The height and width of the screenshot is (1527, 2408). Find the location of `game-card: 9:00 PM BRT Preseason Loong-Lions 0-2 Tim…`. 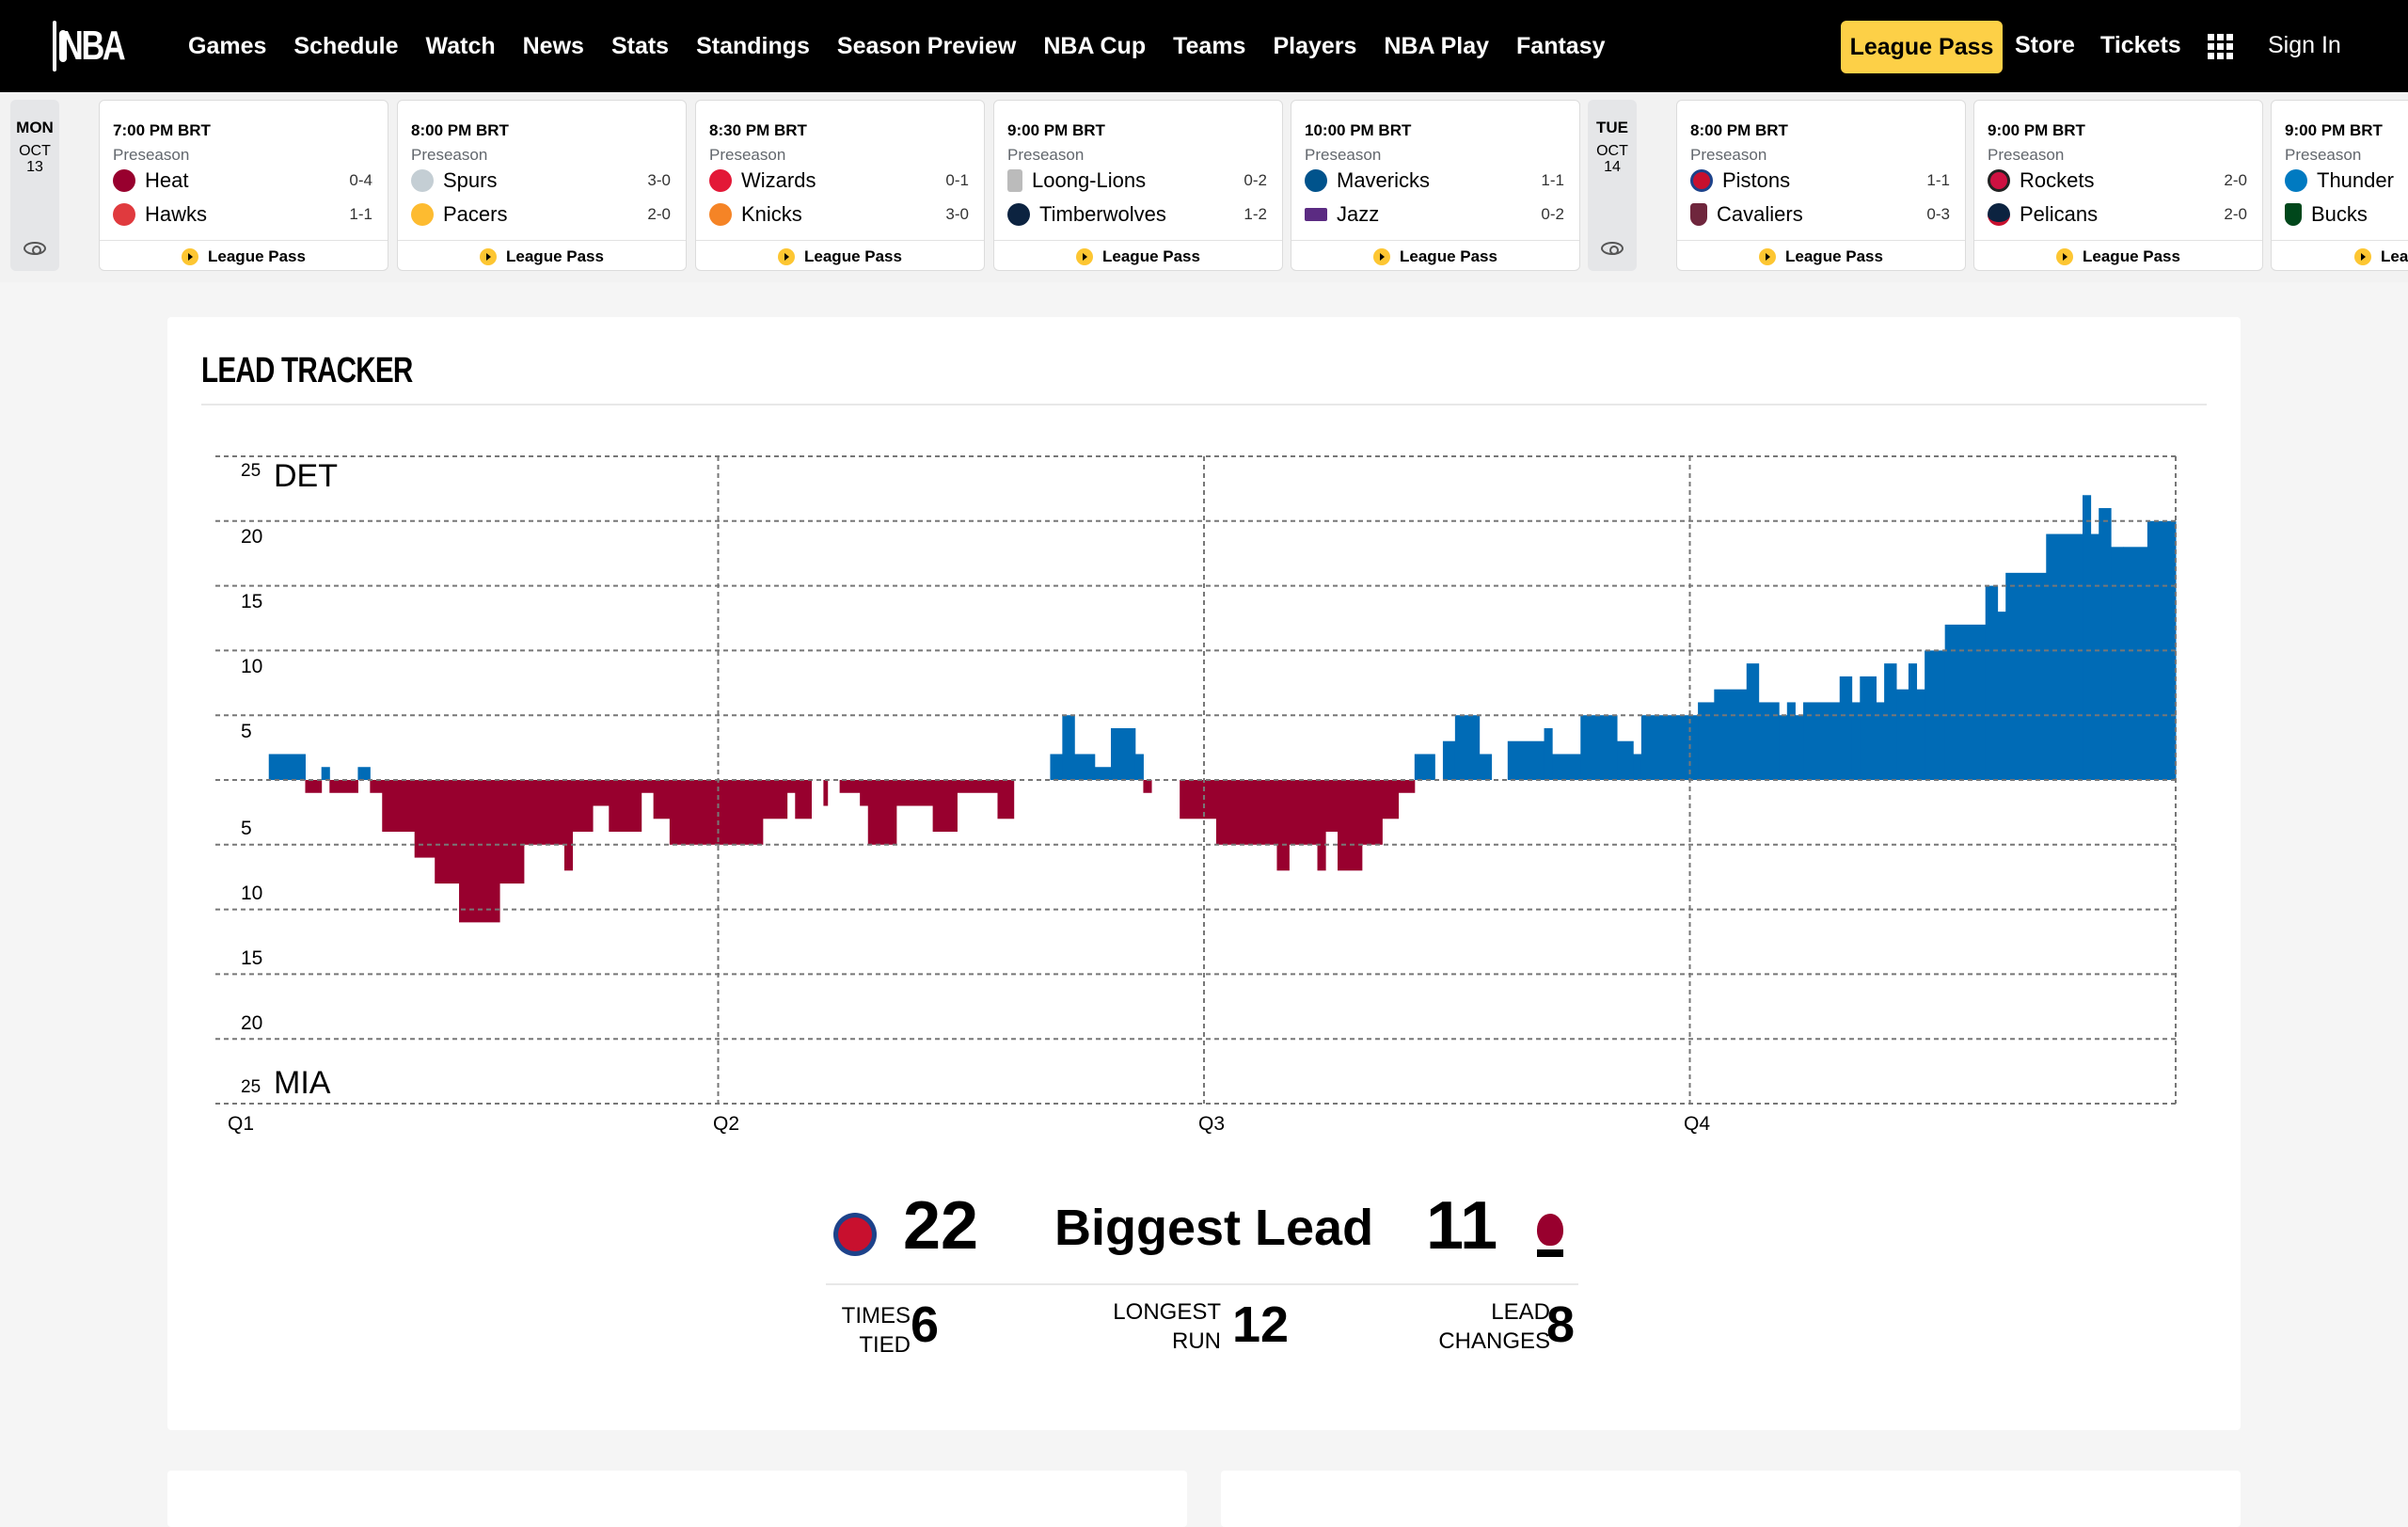

game-card: 9:00 PM BRT Preseason Loong-Lions 0-2 Tim… is located at coordinates (1138, 185).